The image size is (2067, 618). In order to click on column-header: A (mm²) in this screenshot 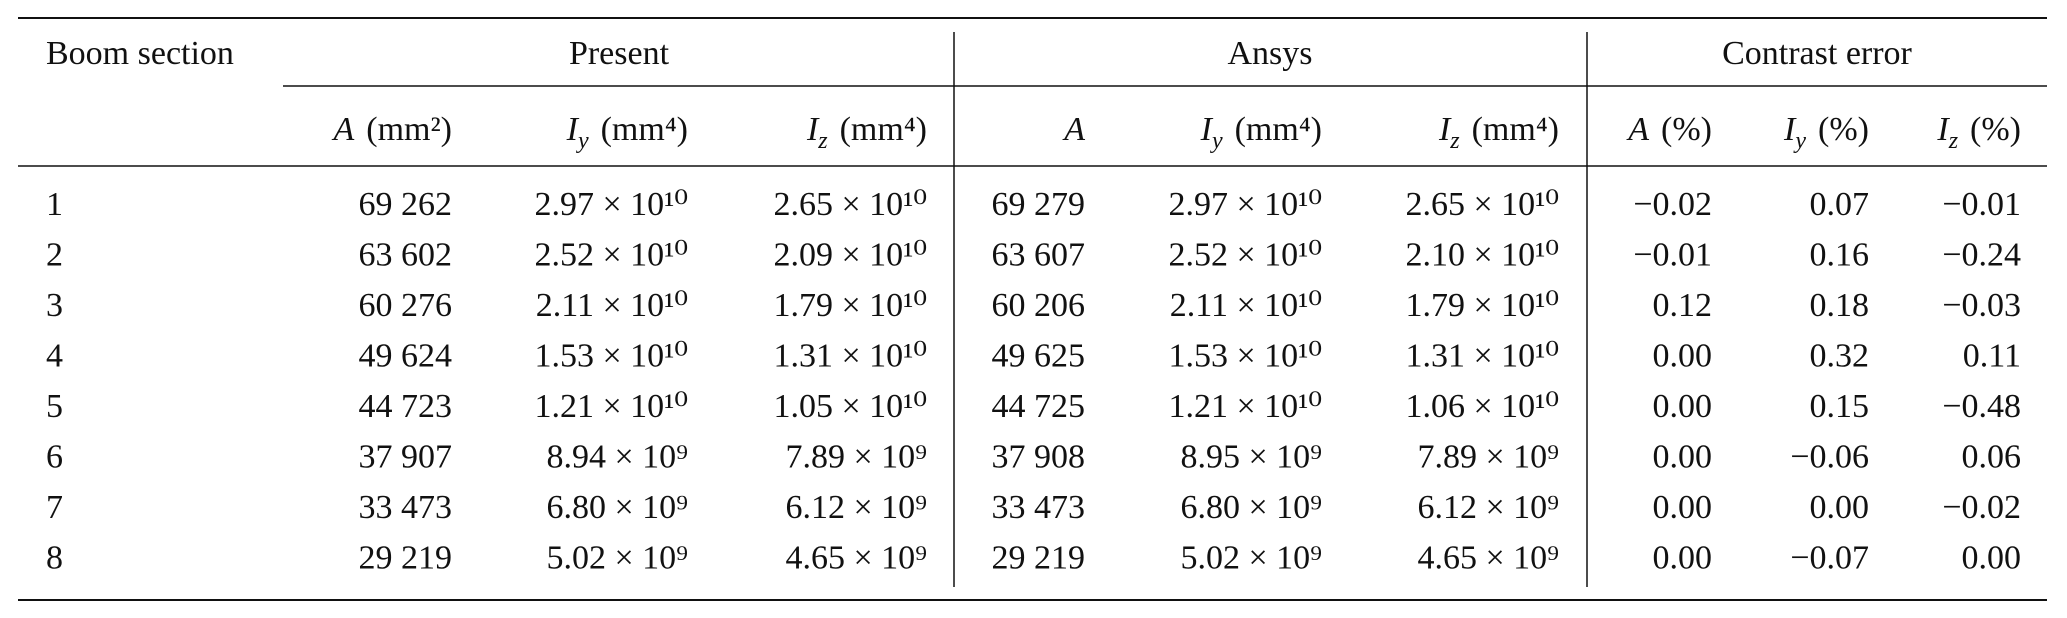, I will do `click(391, 129)`.